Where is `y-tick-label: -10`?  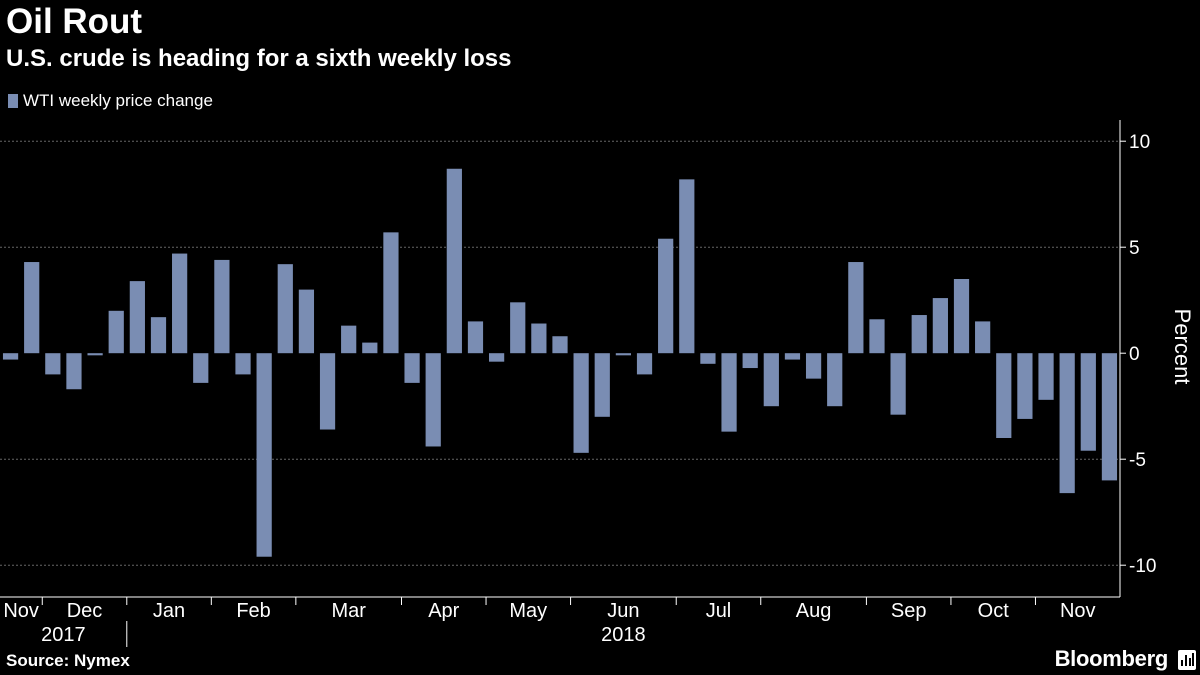 y-tick-label: -10 is located at coordinates (1142, 566).